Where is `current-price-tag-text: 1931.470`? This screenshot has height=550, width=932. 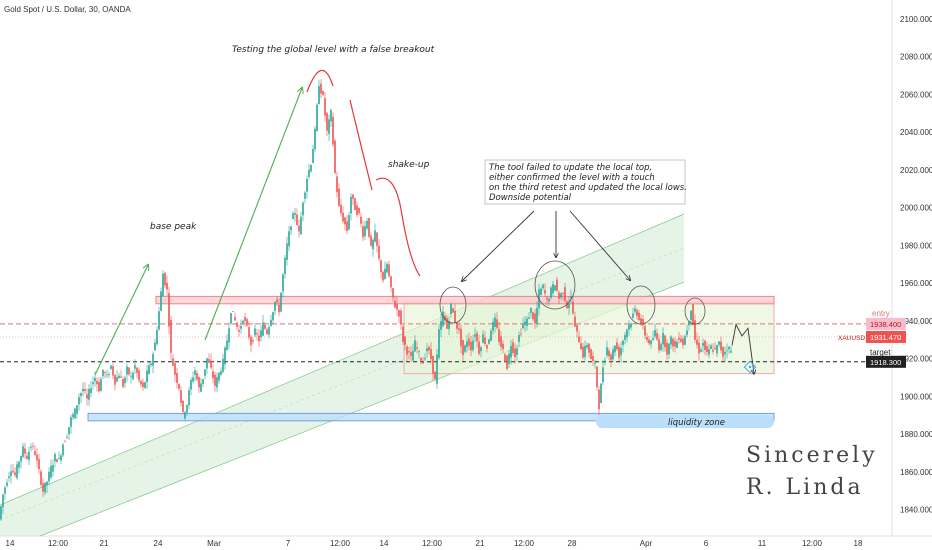 current-price-tag-text: 1931.470 is located at coordinates (885, 337).